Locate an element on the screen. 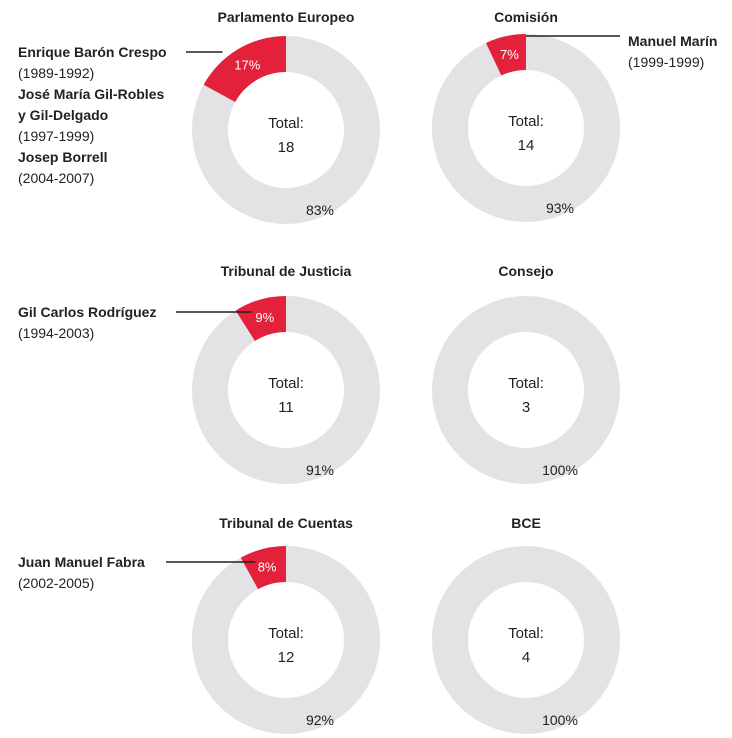 The image size is (732, 738). chart-title: Tribunal de Cuentas is located at coordinates (286, 523).